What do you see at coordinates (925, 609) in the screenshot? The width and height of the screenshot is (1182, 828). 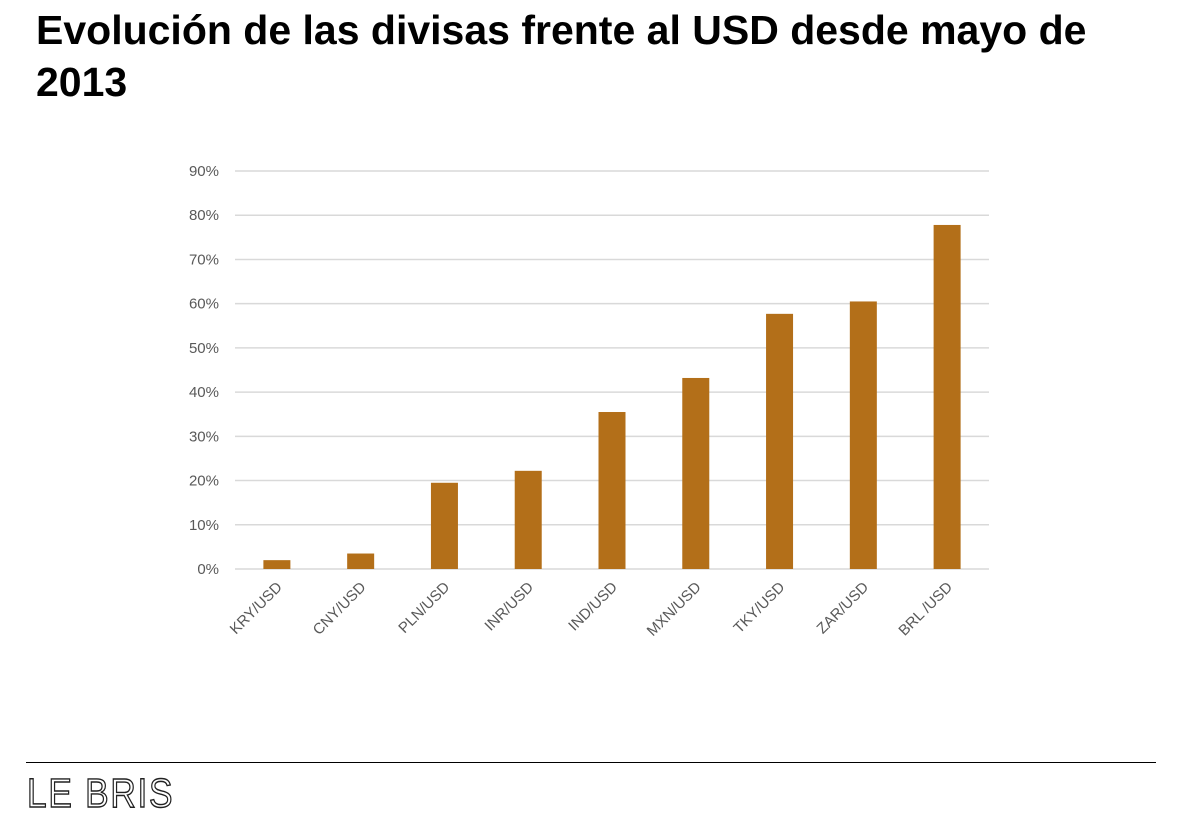 I see `x-tick-label: BRL /USD` at bounding box center [925, 609].